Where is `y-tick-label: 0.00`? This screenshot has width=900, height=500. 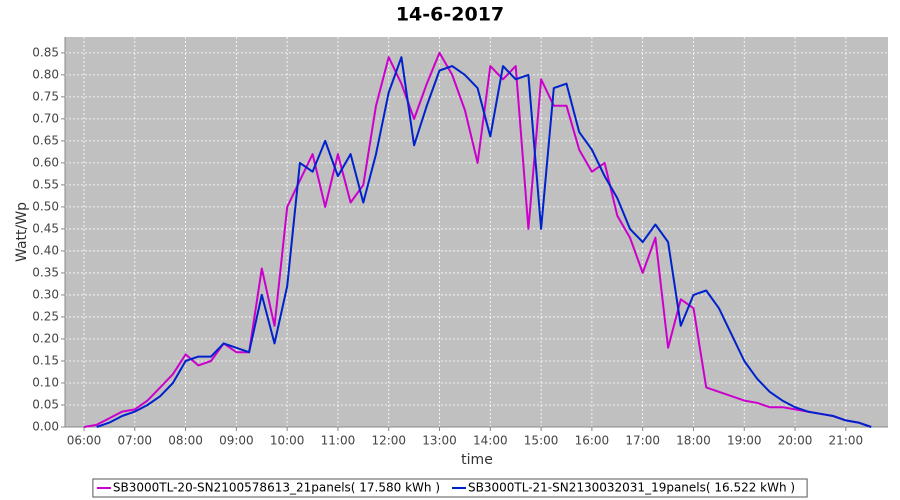 y-tick-label: 0.00 is located at coordinates (45, 427).